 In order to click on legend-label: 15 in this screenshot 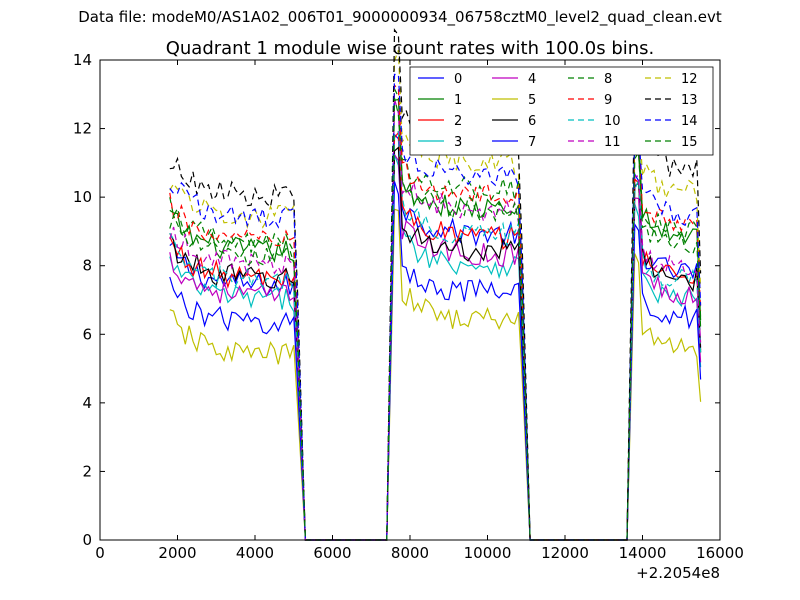, I will do `click(689, 142)`.